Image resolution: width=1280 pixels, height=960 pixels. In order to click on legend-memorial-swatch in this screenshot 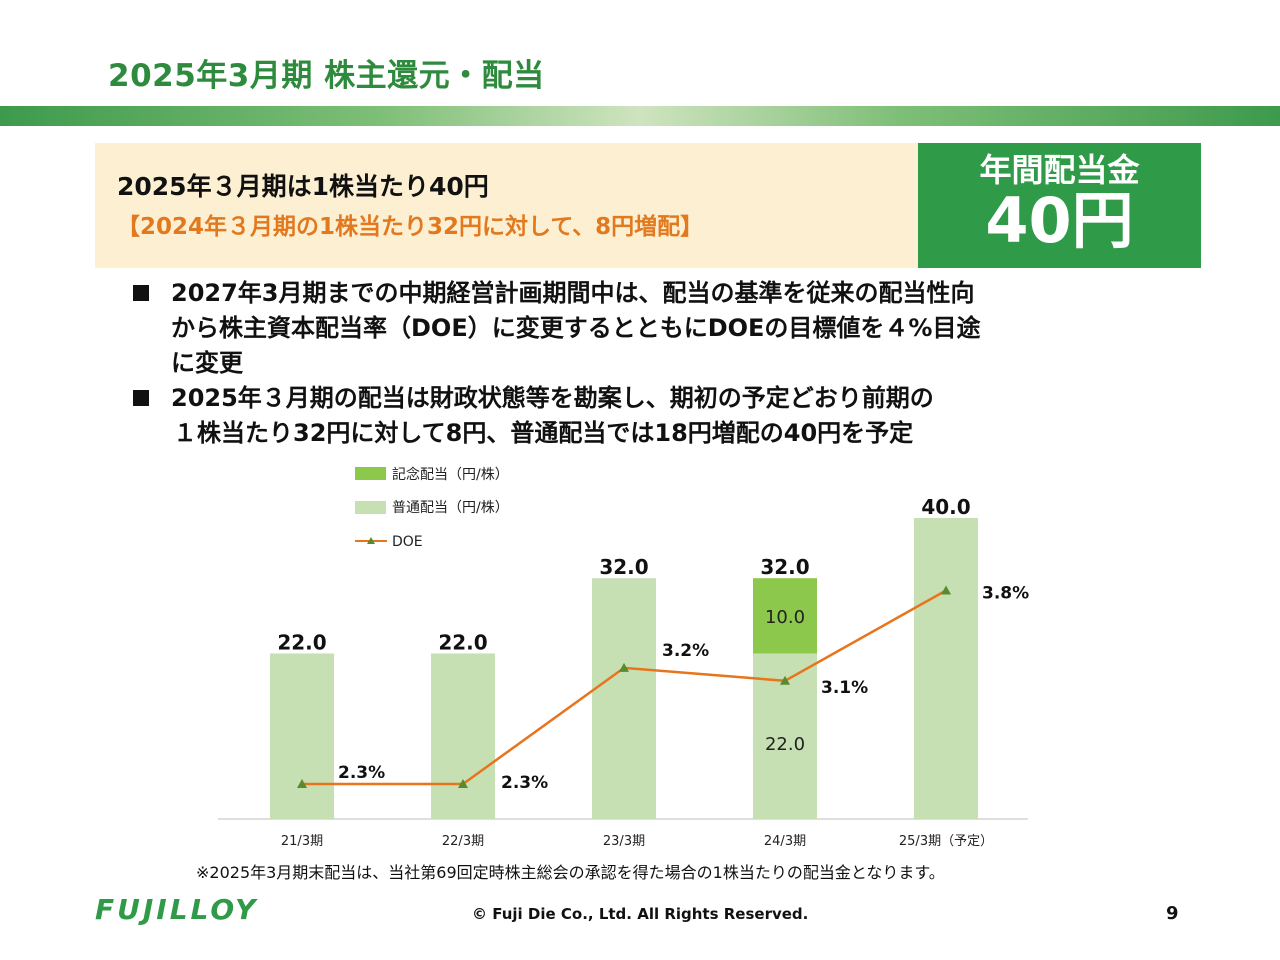, I will do `click(370, 473)`.